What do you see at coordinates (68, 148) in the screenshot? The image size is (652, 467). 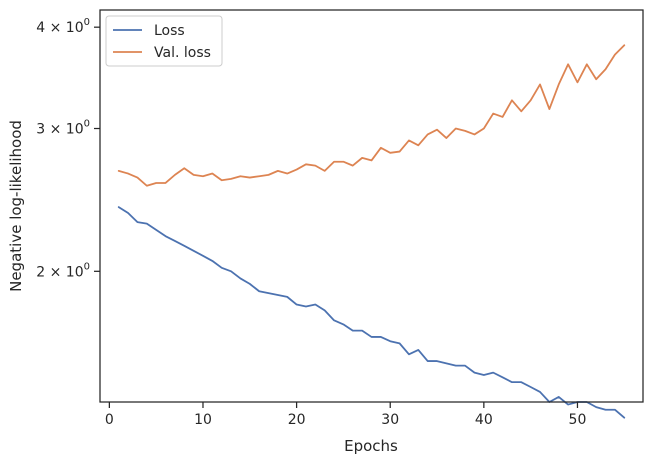 I see `y-axis: 2 × 100 3 × 100 4 × 100` at bounding box center [68, 148].